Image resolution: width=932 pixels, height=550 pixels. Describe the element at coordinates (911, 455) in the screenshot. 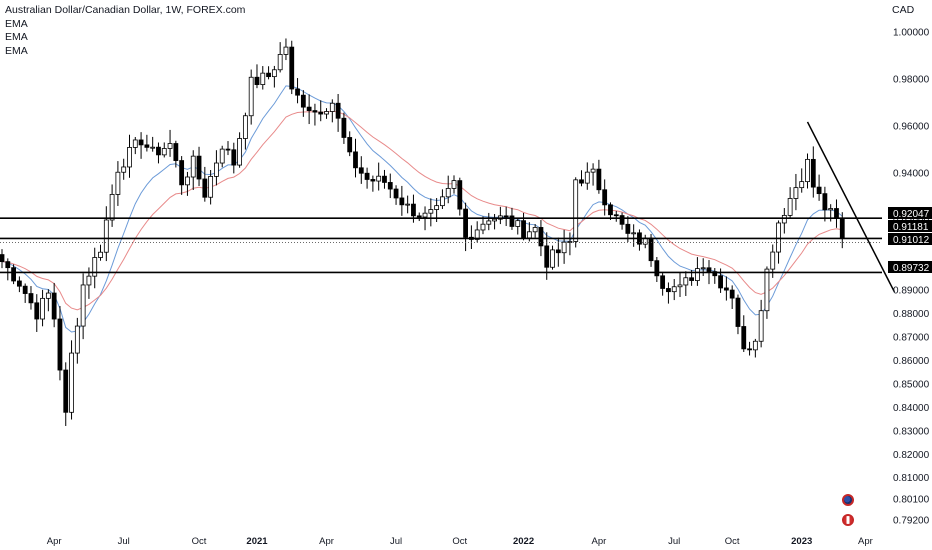

I see `y-tick-label: 0.82000` at that location.